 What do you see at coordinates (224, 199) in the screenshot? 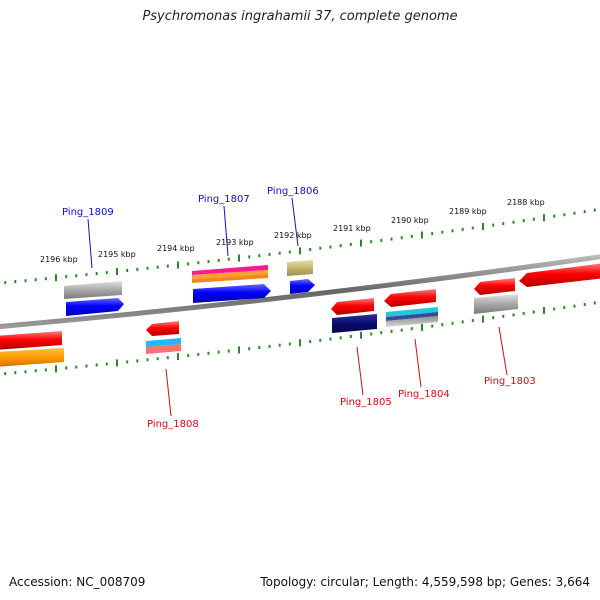
I see `gene-label-ping-1807: Ping_1807` at bounding box center [224, 199].